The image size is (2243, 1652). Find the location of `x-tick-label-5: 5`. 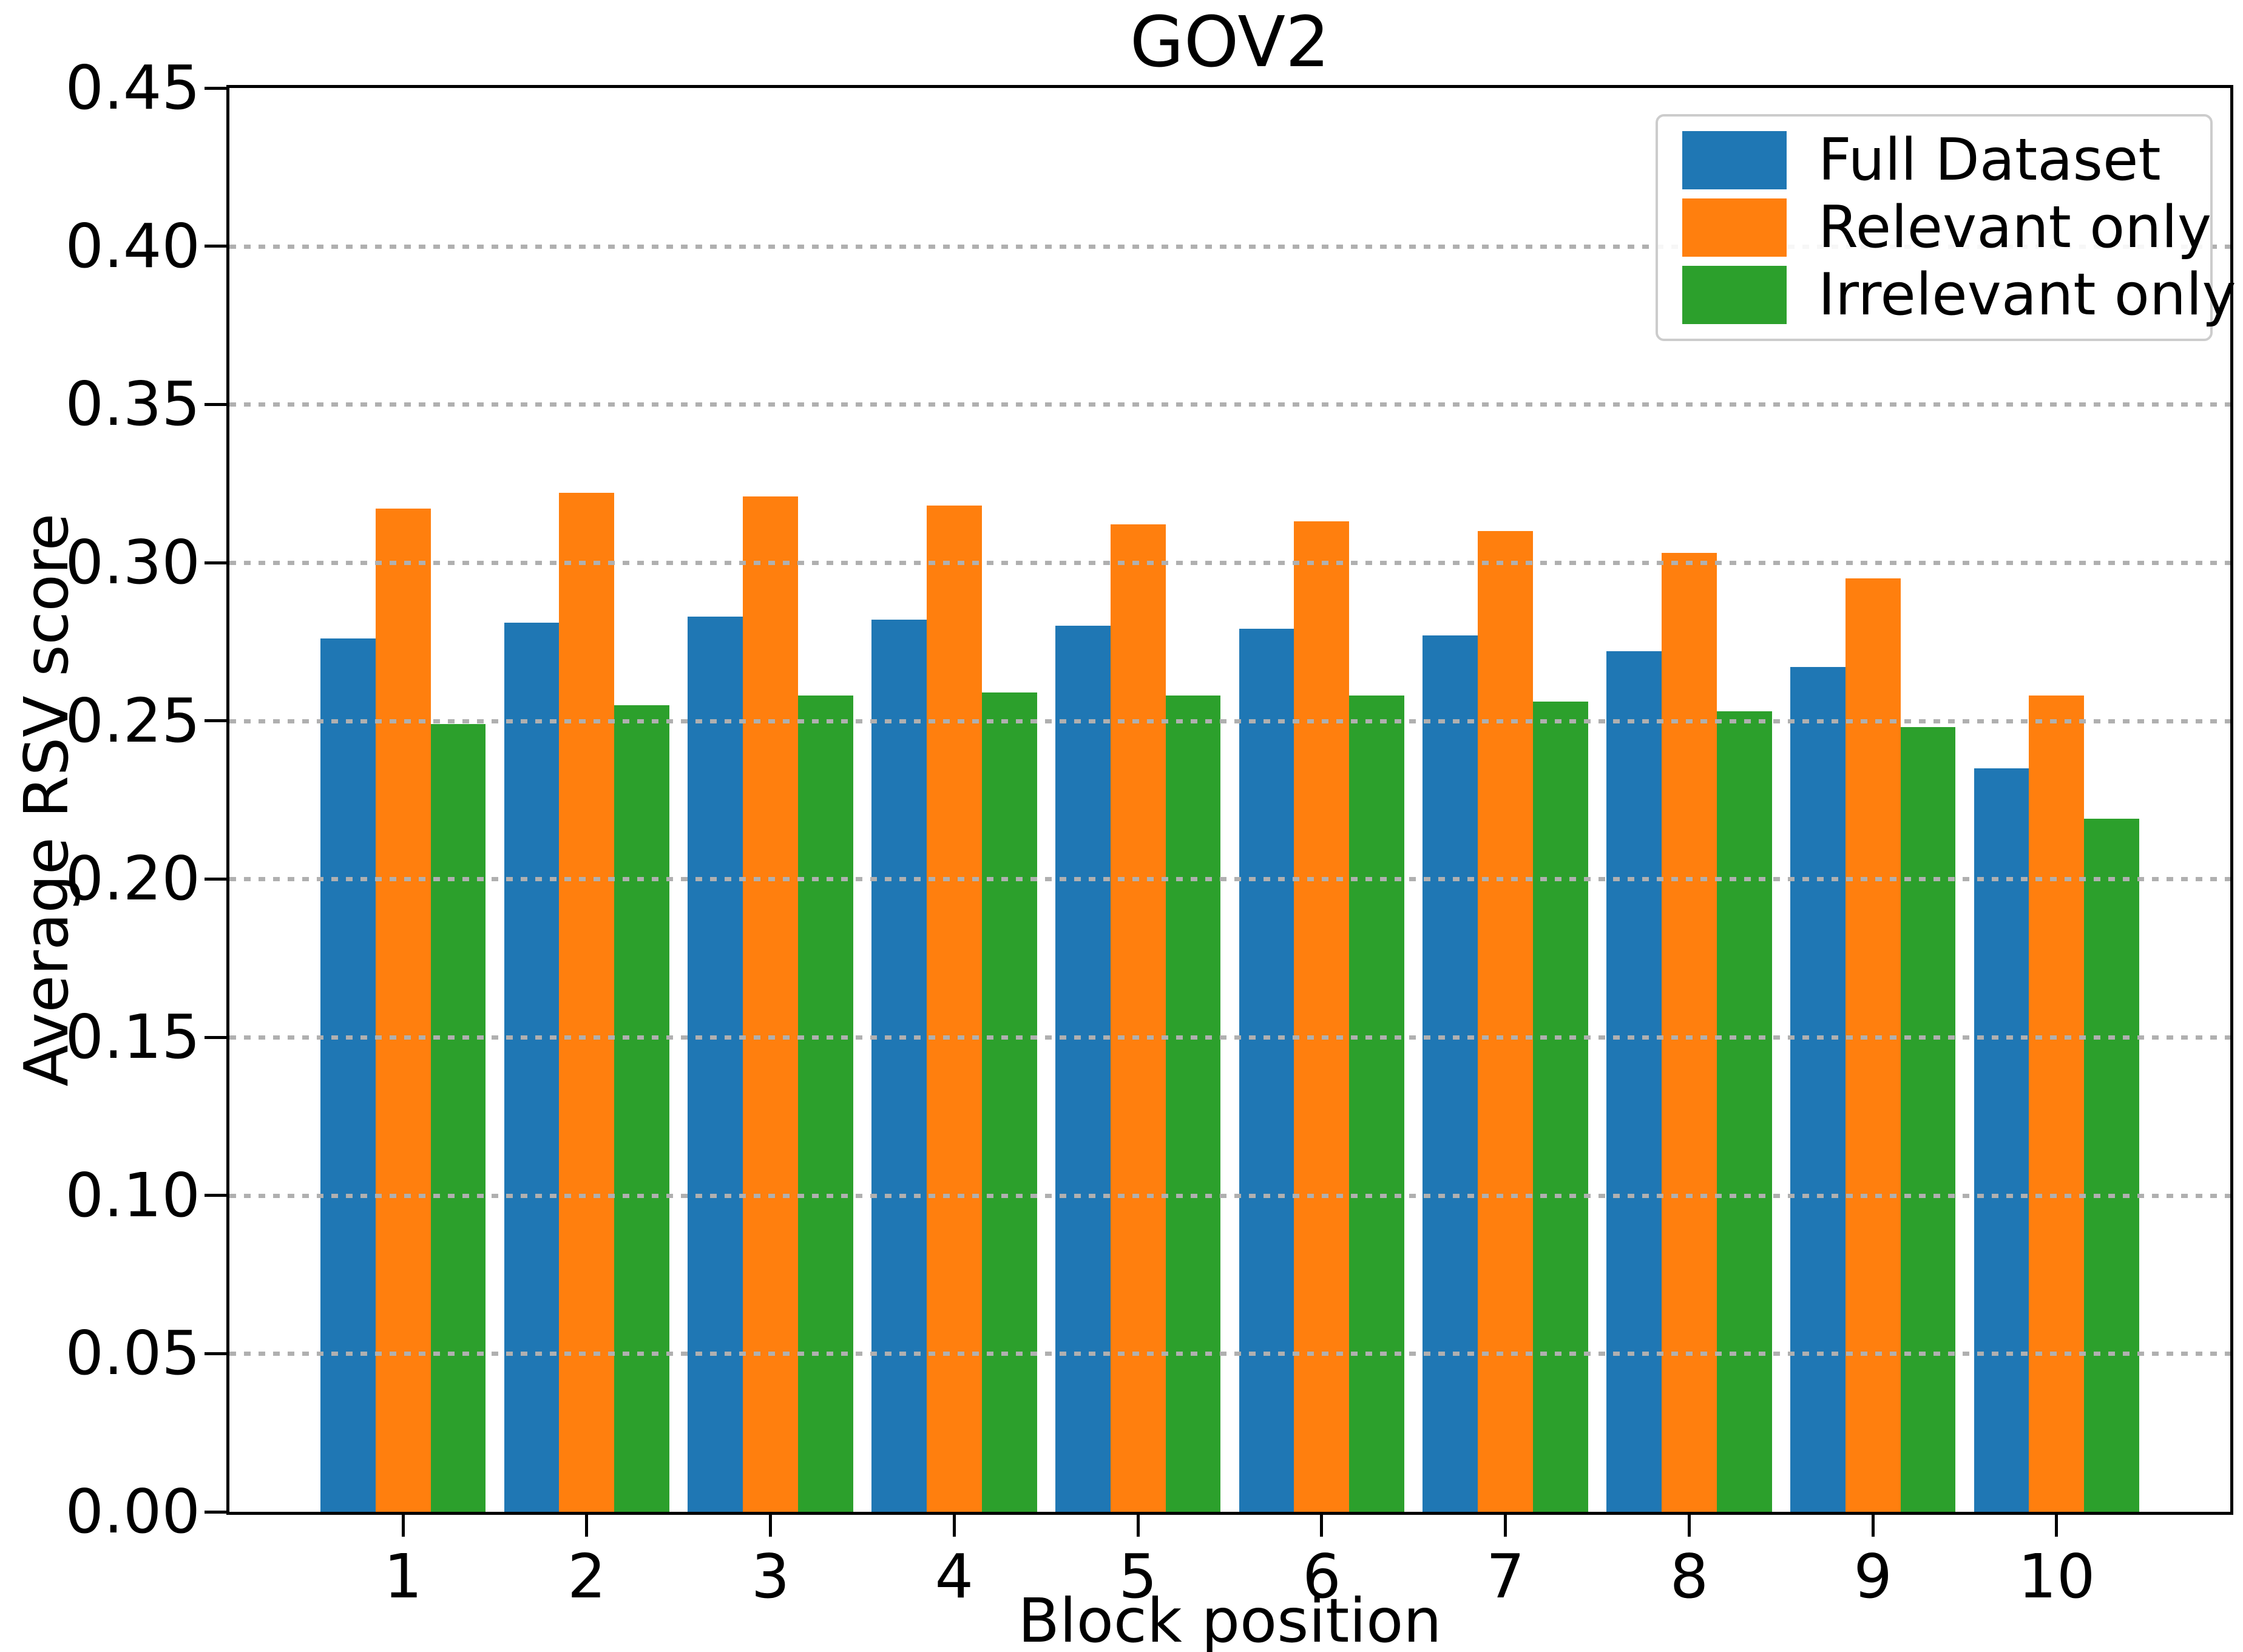

x-tick-label-5: 5 is located at coordinates (1138, 1576).